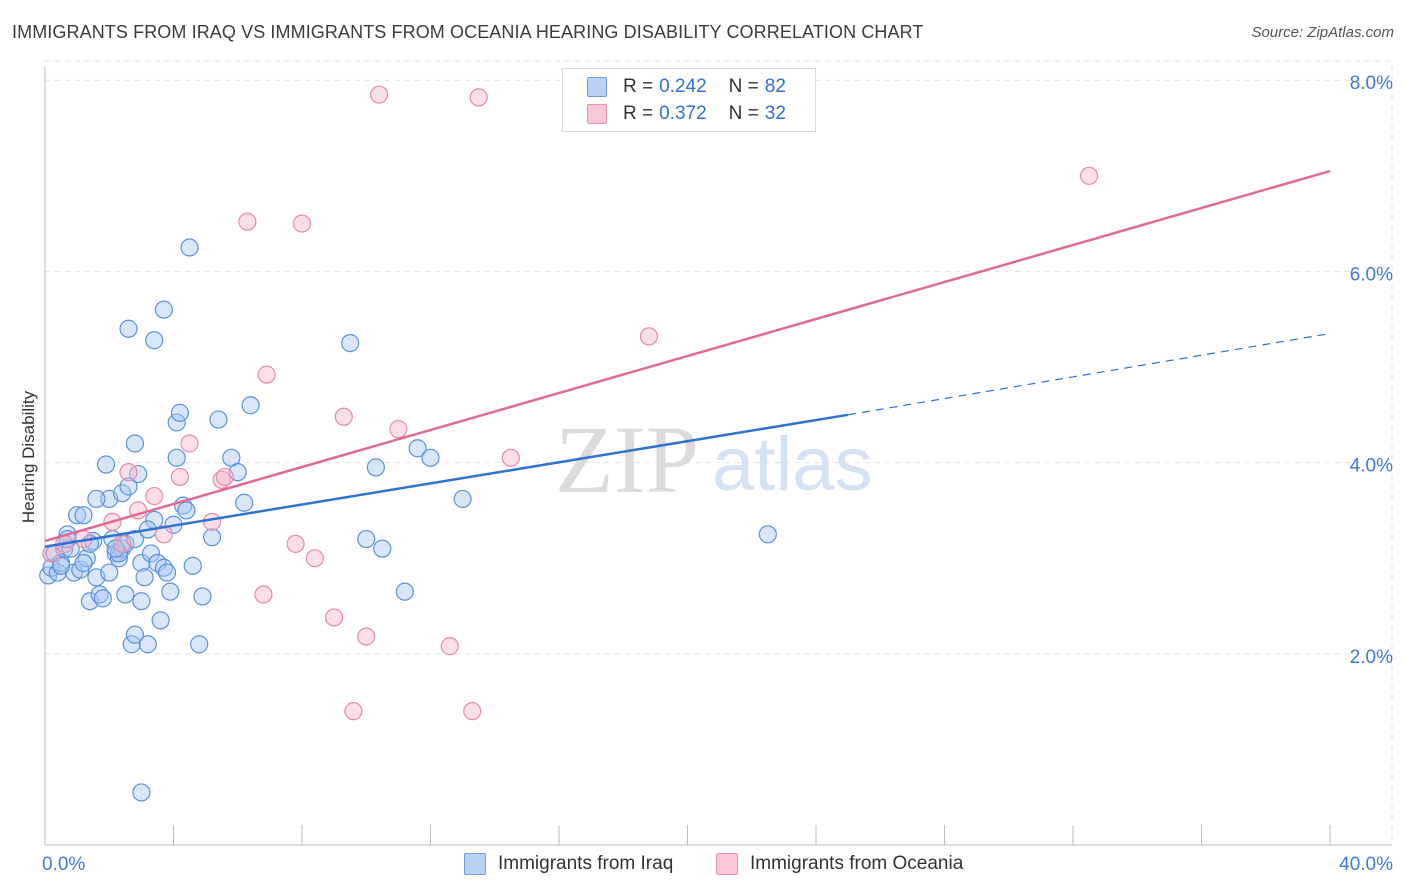  What do you see at coordinates (683, 113) in the screenshot?
I see `legend-r-value: 0.372` at bounding box center [683, 113].